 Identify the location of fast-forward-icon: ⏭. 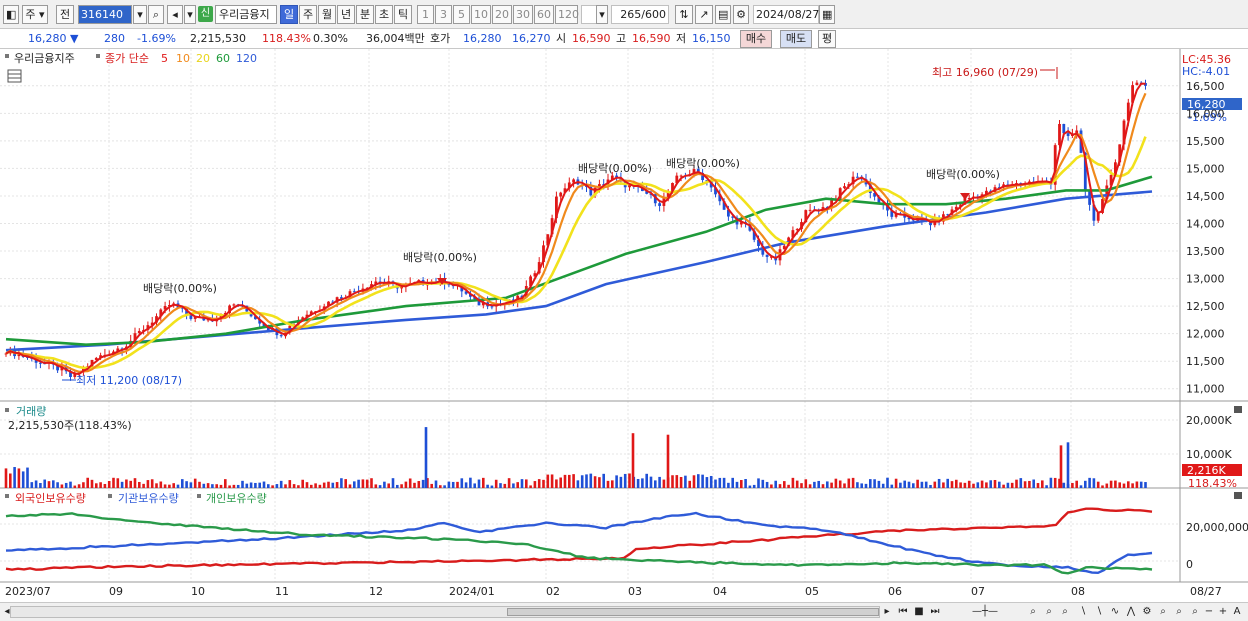
(935, 611).